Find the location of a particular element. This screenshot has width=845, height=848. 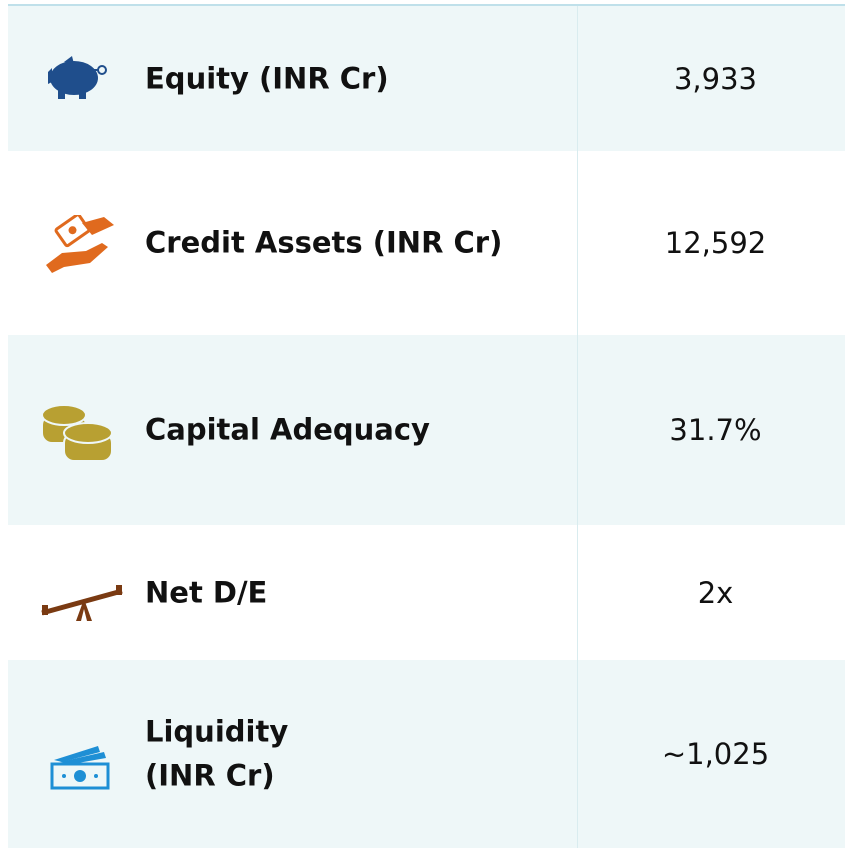

row-label: Credit Assets (INR Cr) is located at coordinates (324, 242).